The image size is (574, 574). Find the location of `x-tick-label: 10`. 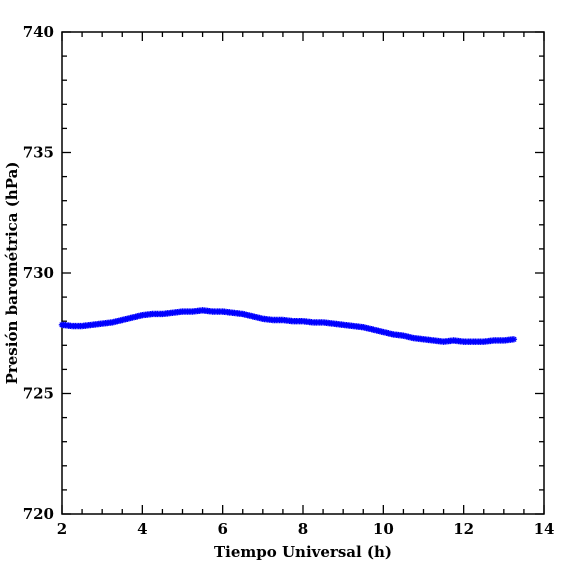

x-tick-label: 10 is located at coordinates (383, 529).